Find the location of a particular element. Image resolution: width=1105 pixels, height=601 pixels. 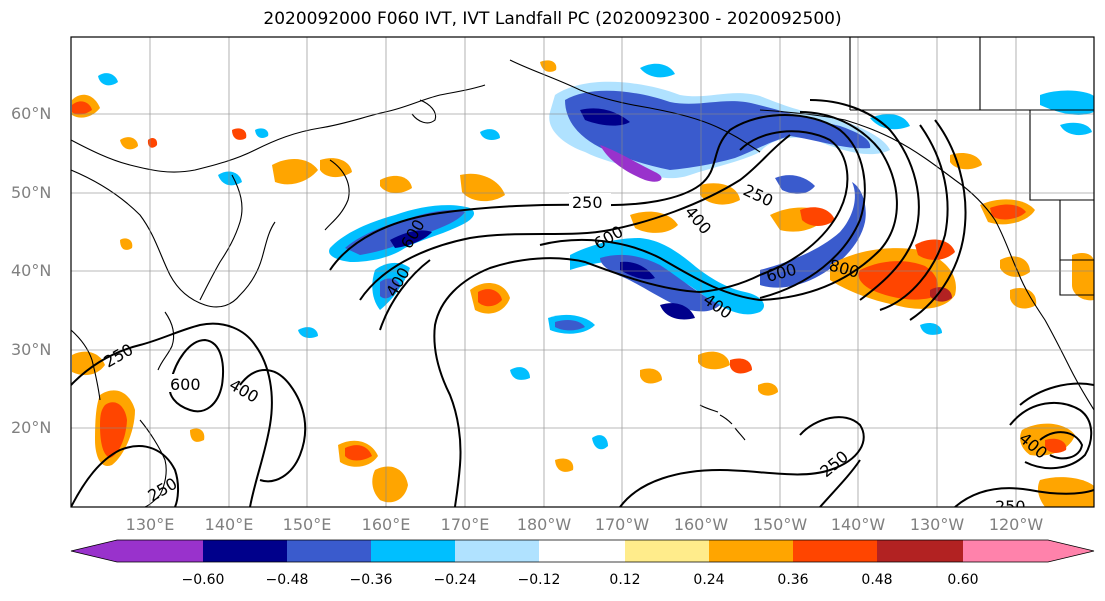

longitude-label: 130°W is located at coordinates (937, 524).